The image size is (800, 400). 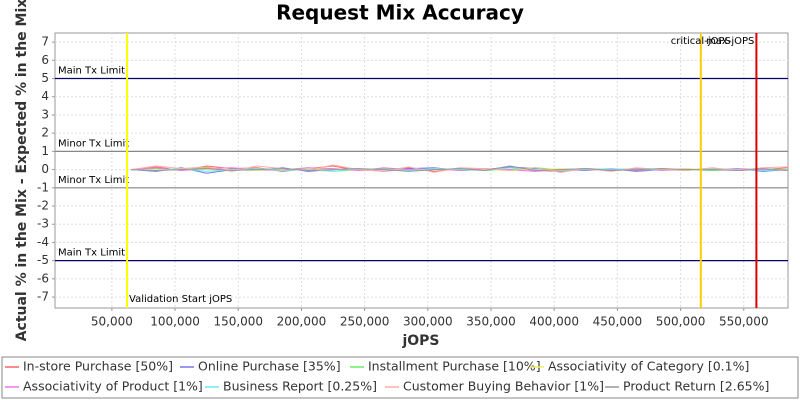 I want to click on y-tick-label: 3, so click(x=45, y=114).